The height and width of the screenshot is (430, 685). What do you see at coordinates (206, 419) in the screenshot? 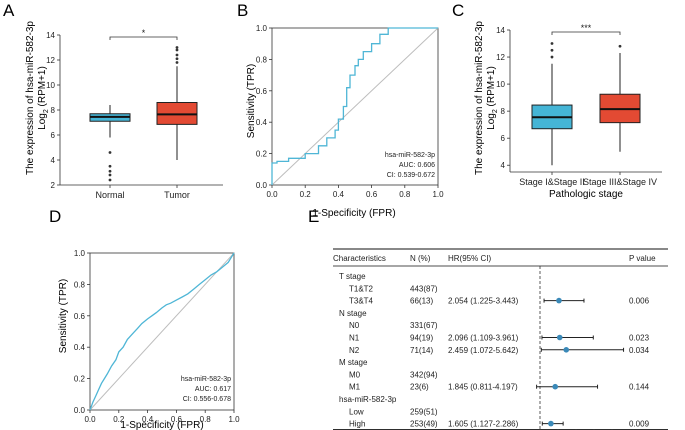
I see `panel-d-xtick-label: 0.8` at bounding box center [206, 419].